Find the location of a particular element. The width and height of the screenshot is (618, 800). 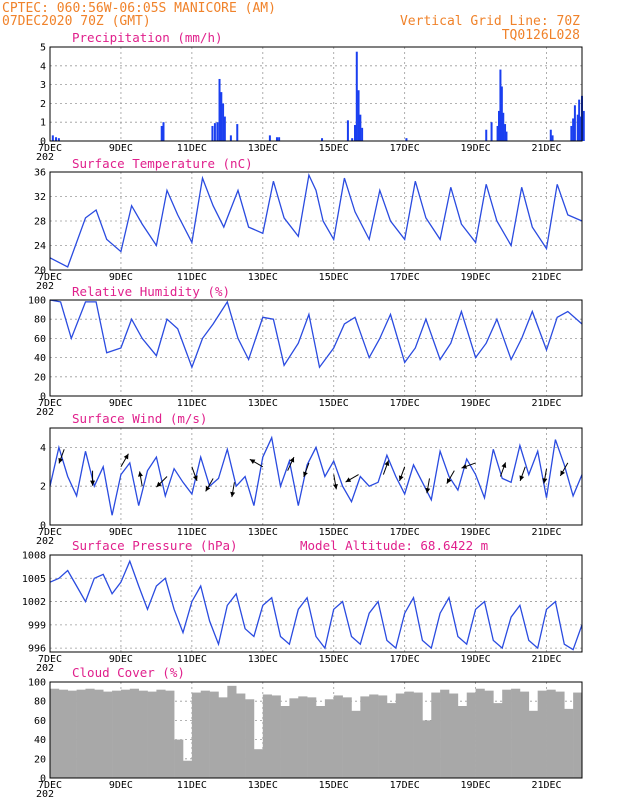

precipitation-y-tick-label: 1 is located at coordinates (43, 123).